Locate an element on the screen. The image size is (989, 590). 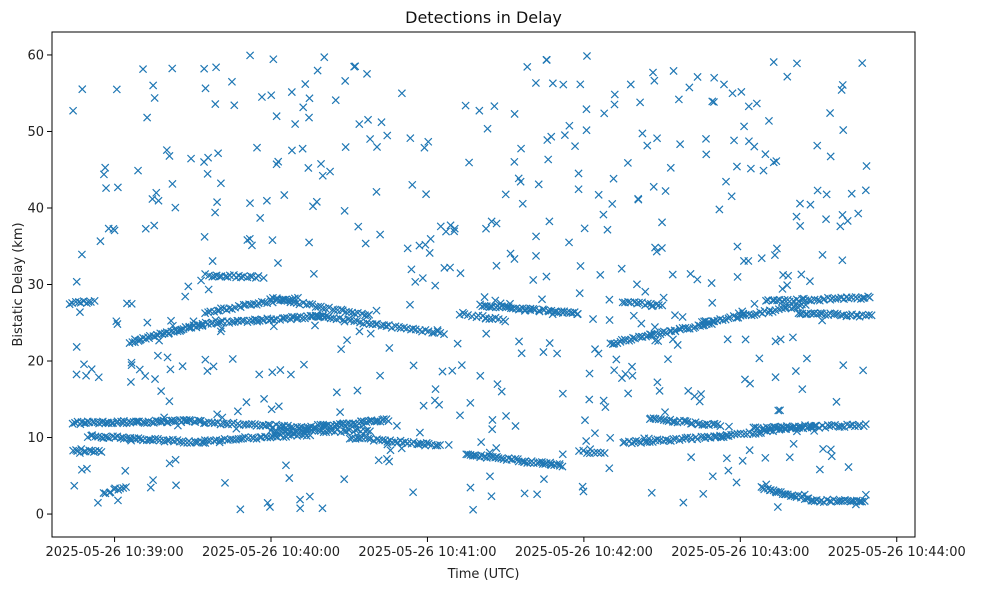
x-tick-label: 2025-05-26 10:41:00 is located at coordinates (427, 552).